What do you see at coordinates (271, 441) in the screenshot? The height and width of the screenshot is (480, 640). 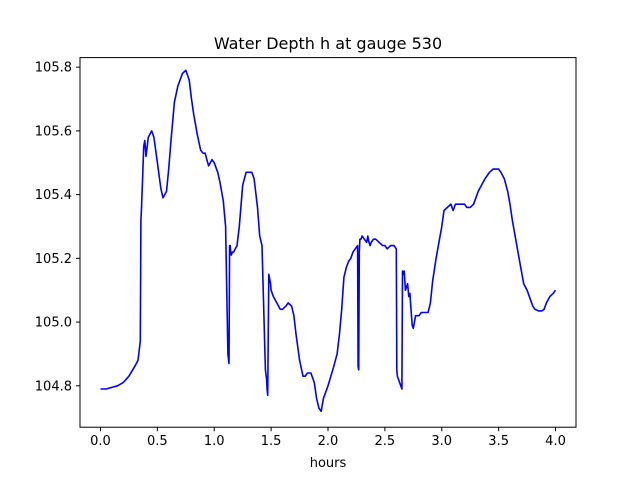 I see `x-tick-label: 1.5` at bounding box center [271, 441].